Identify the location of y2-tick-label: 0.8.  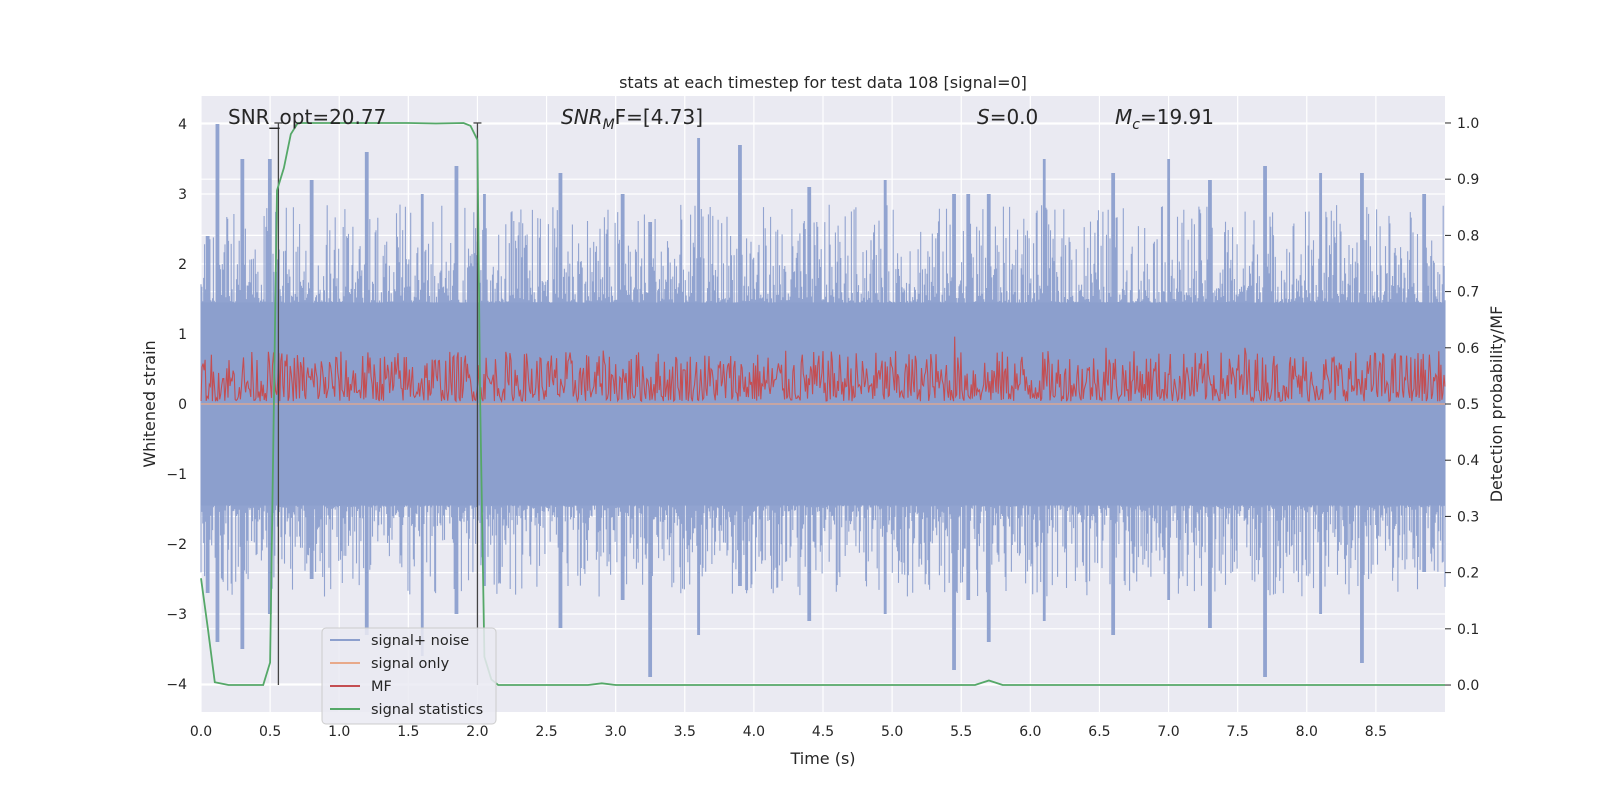
(1468, 236).